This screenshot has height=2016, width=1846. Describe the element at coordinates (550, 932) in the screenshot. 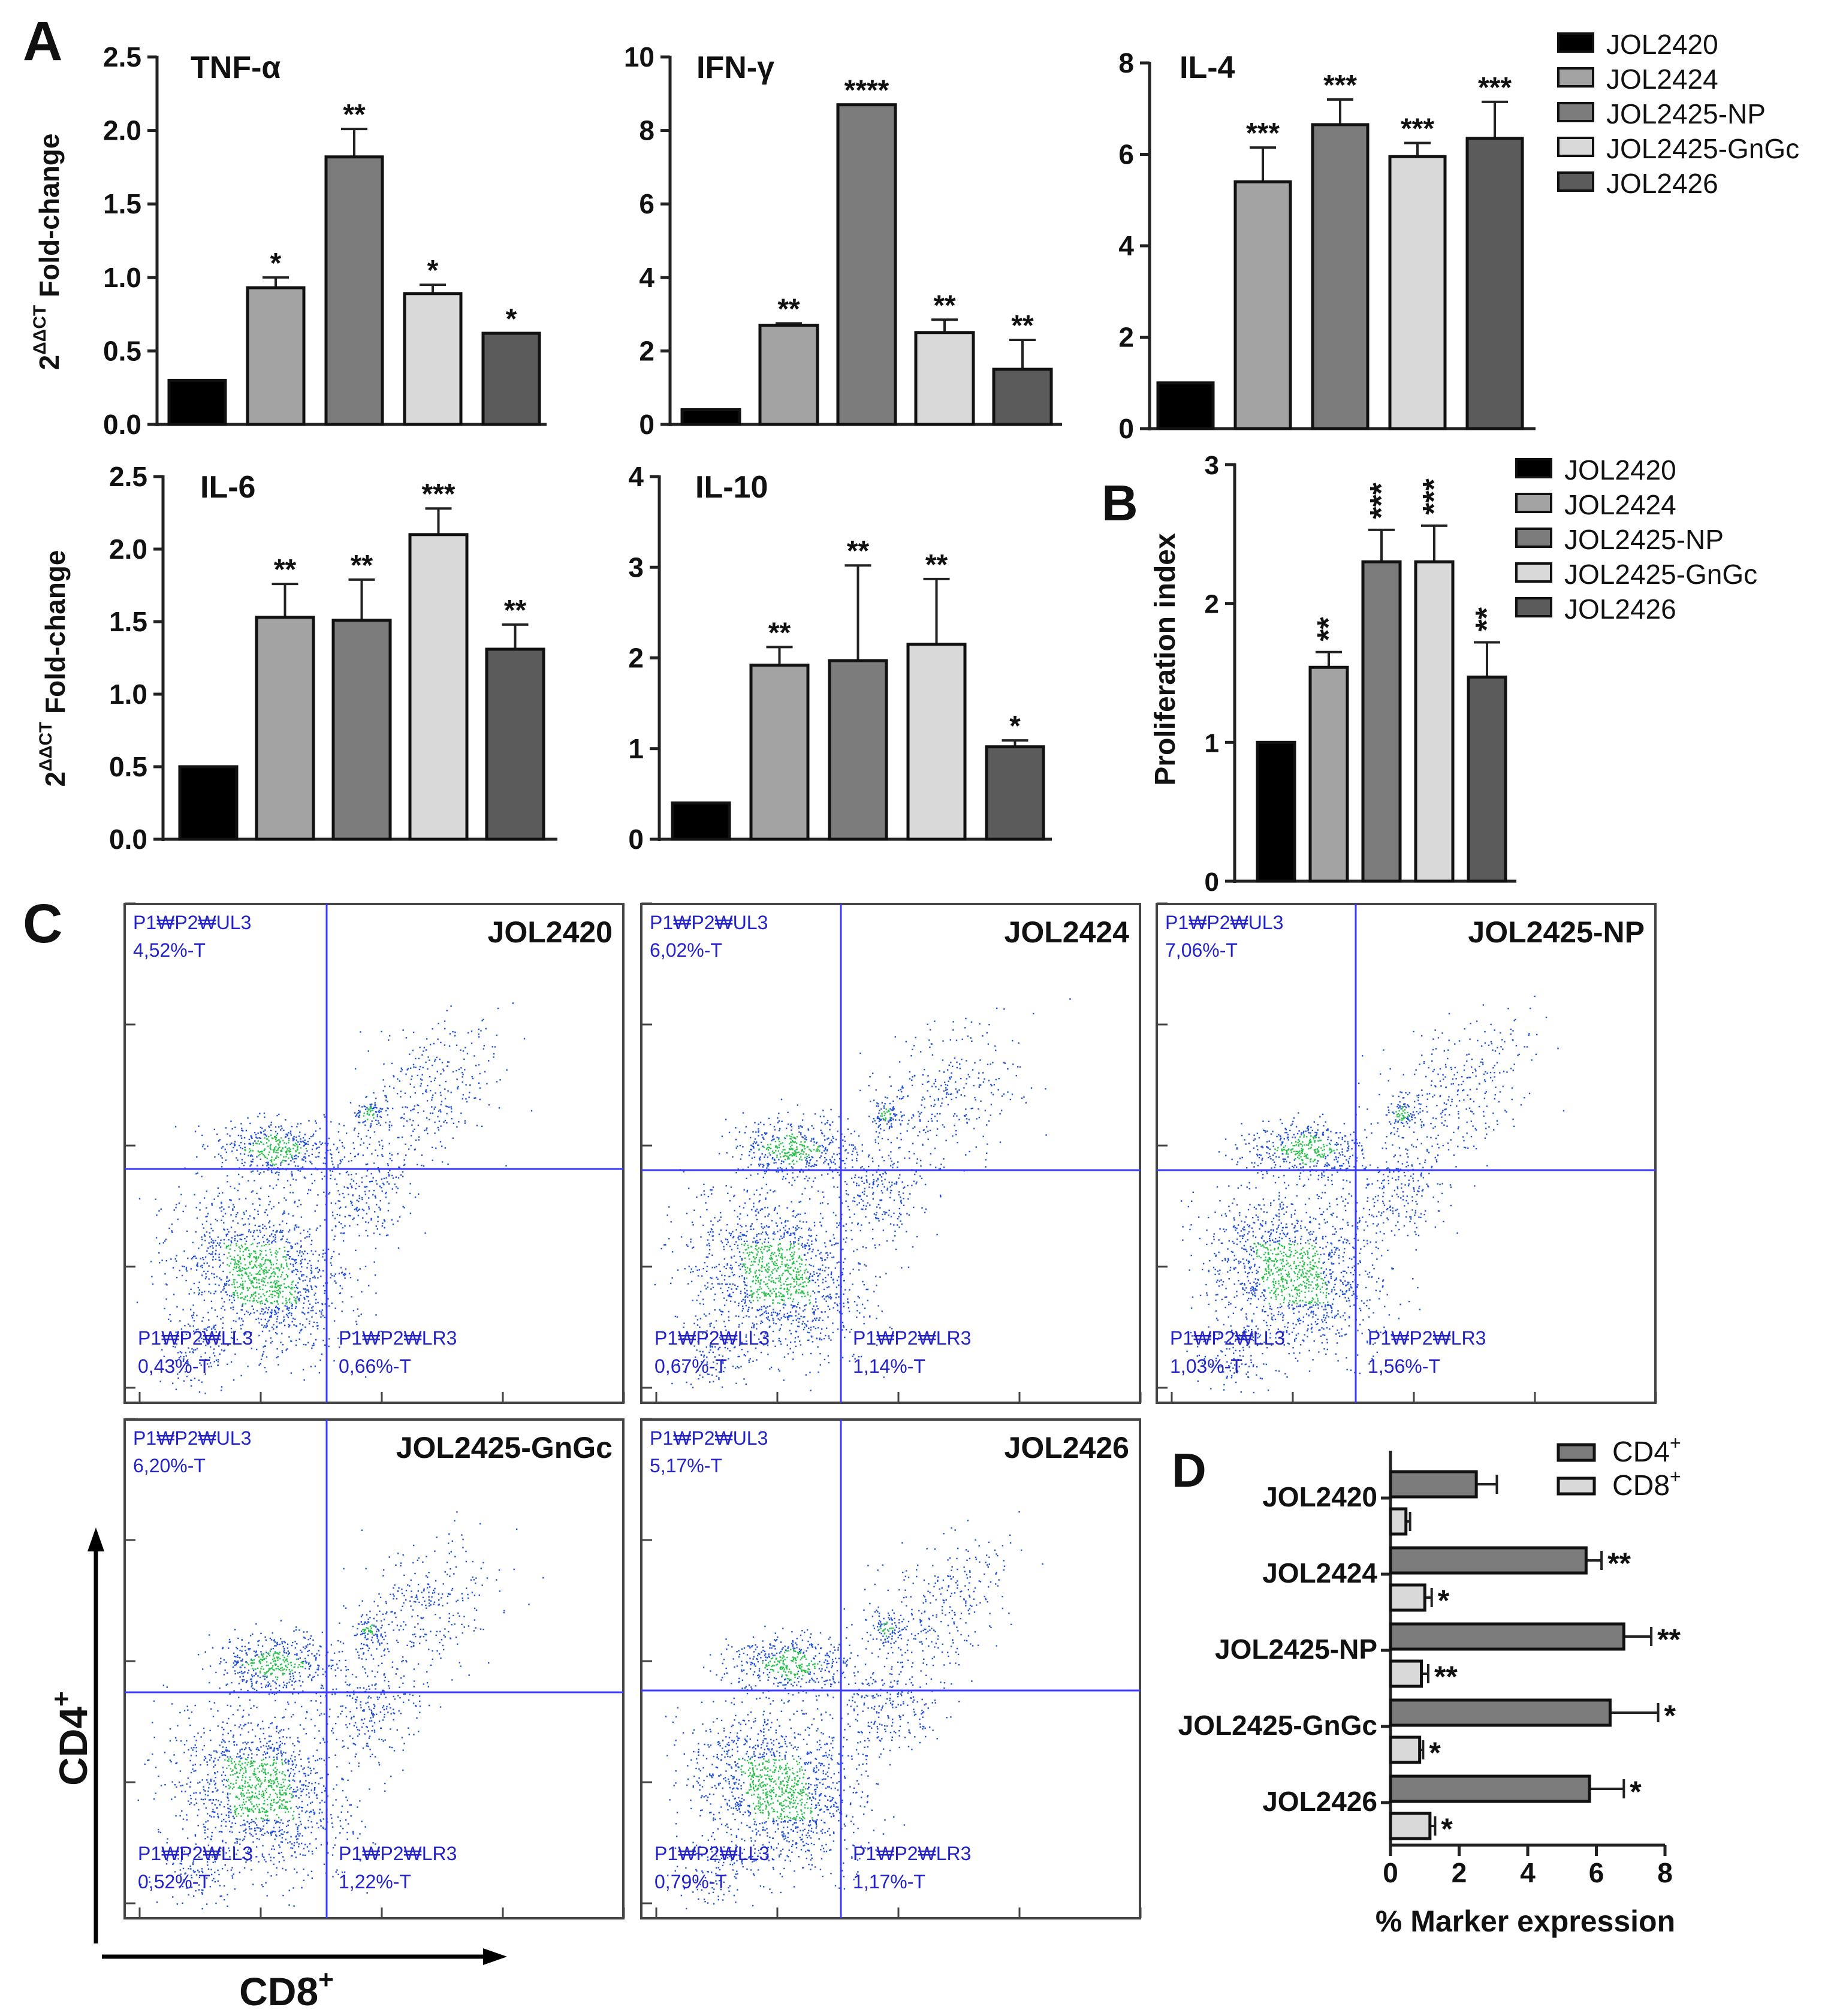

I see `flow-panel-title: JOL2420` at that location.